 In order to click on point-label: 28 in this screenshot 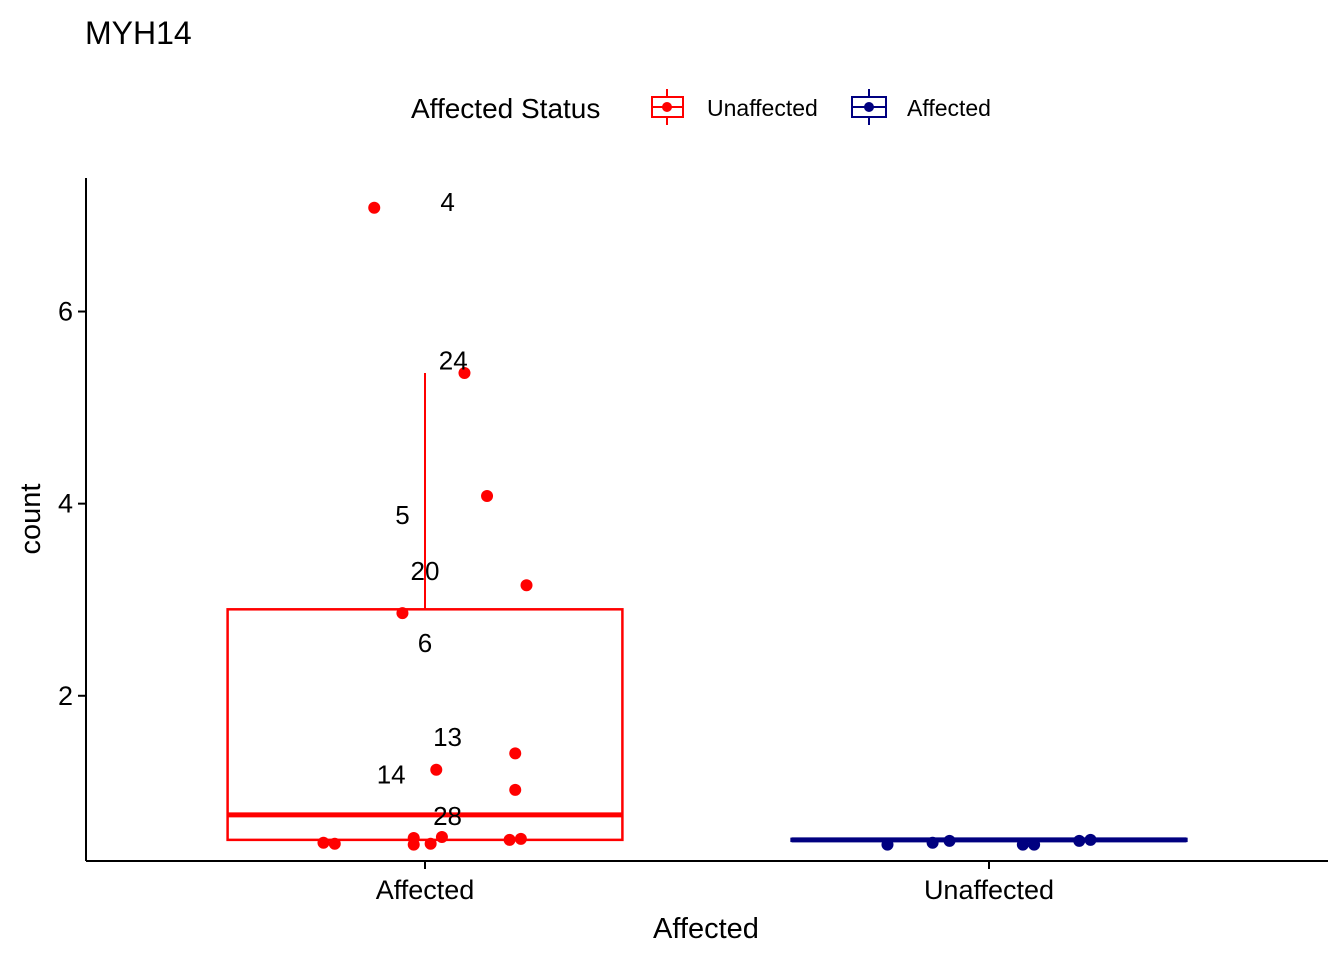, I will do `click(447, 816)`.